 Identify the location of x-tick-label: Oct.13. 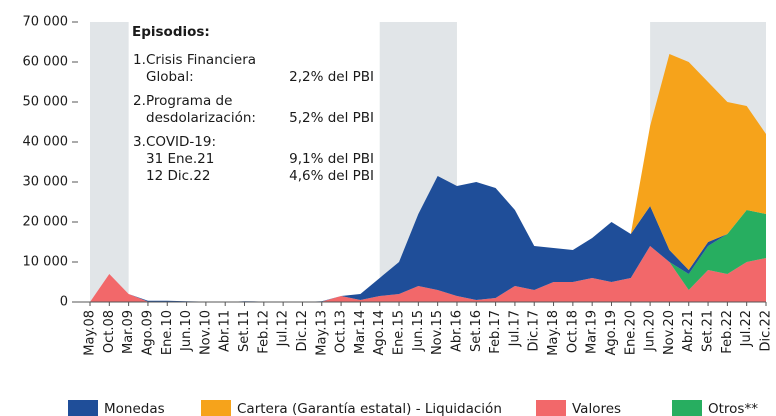
(341, 331).